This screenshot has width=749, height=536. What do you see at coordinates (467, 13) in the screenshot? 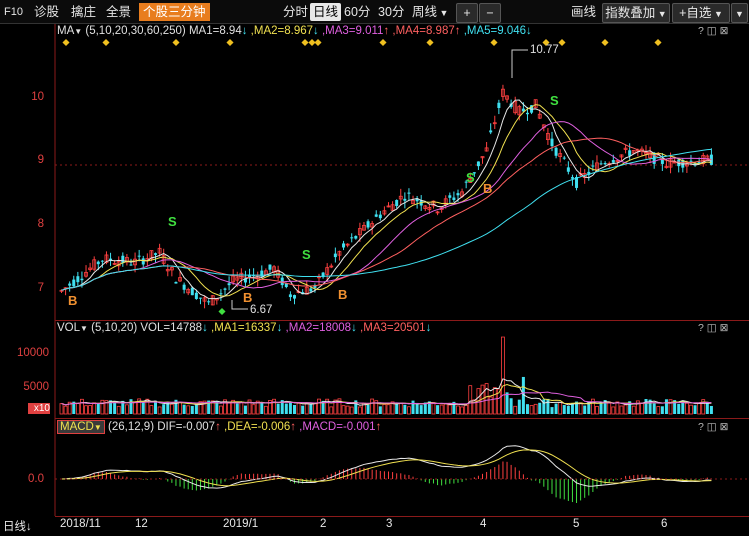
I see `zoom-in-button: +` at bounding box center [467, 13].